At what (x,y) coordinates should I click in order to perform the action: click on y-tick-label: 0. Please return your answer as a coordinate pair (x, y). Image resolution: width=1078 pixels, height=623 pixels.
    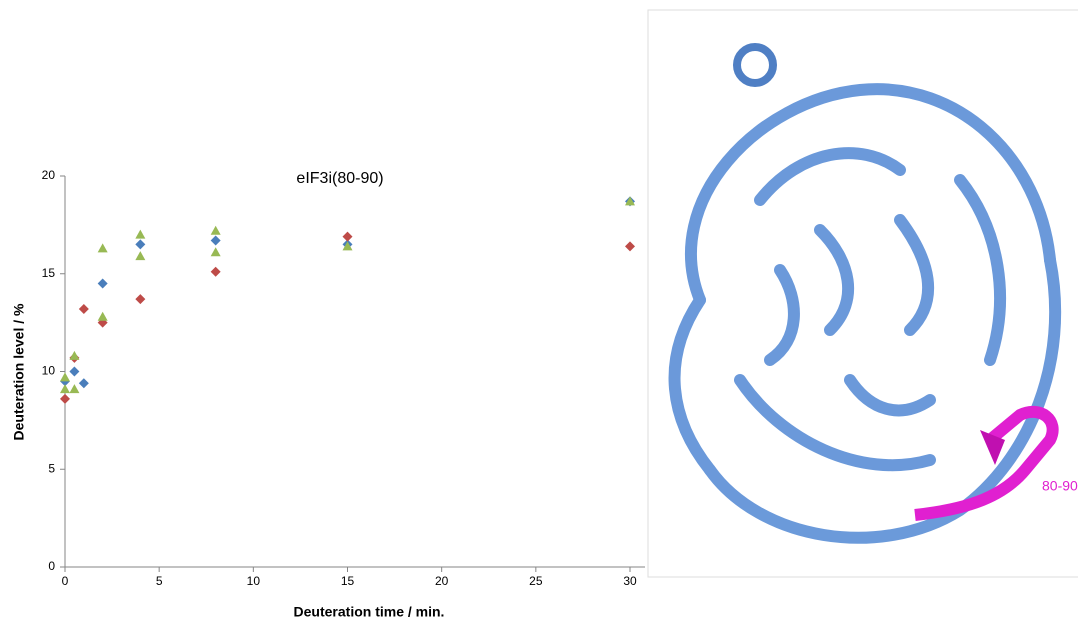
    Looking at the image, I should click on (51, 566).